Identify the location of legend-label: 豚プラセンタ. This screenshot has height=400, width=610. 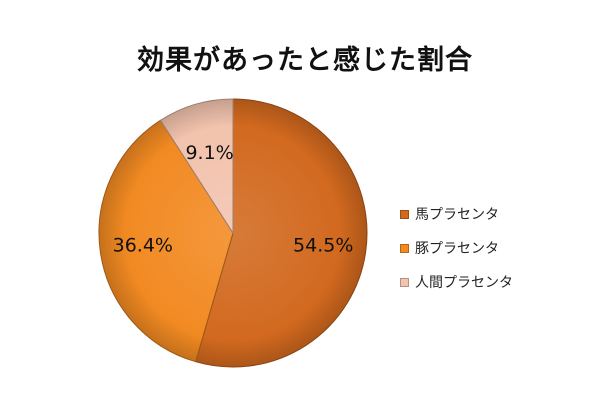
(457, 249).